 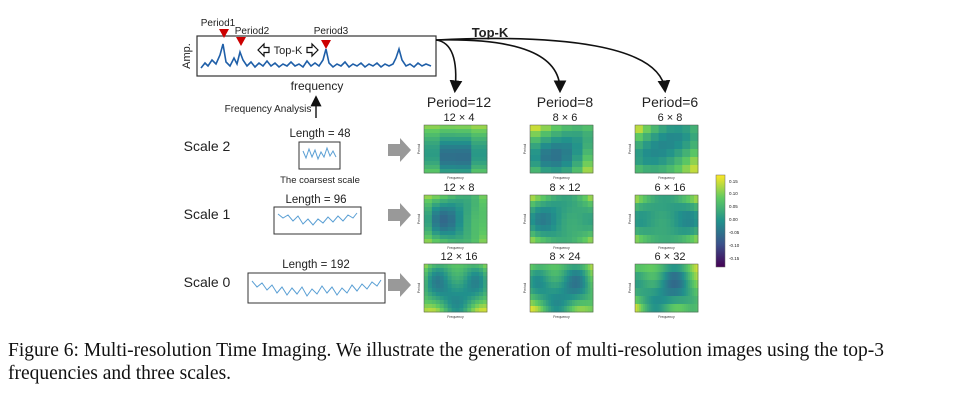 I want to click on heatmap-y-label: Period, so click(x=419, y=149).